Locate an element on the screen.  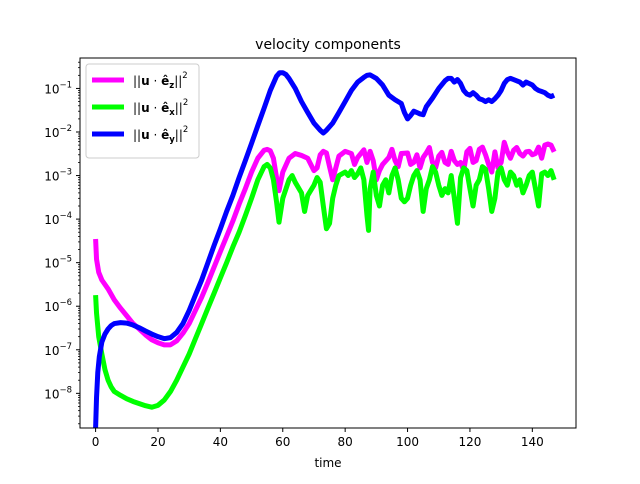
y-tick-label: 10⁻² is located at coordinates (58, 132).